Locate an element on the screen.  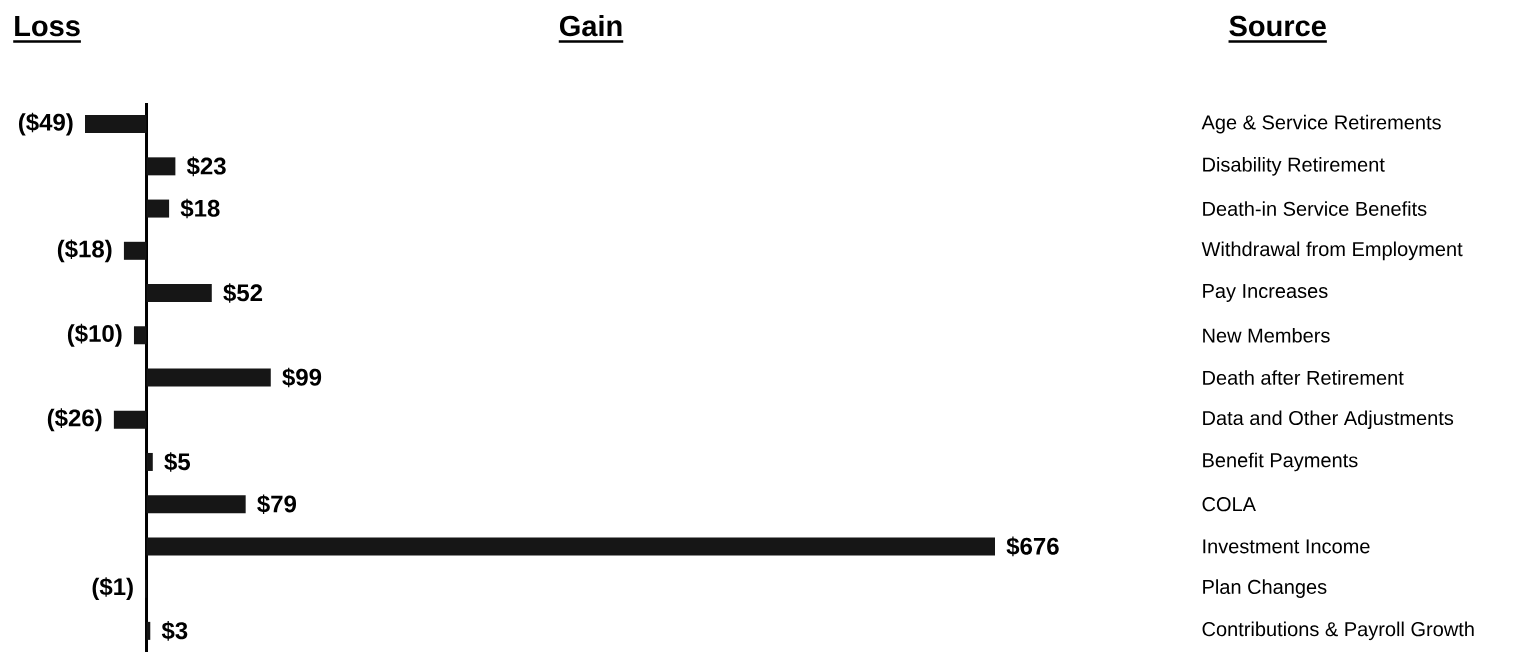
y-tick-label: Death-in Service Benefits is located at coordinates (1315, 208).